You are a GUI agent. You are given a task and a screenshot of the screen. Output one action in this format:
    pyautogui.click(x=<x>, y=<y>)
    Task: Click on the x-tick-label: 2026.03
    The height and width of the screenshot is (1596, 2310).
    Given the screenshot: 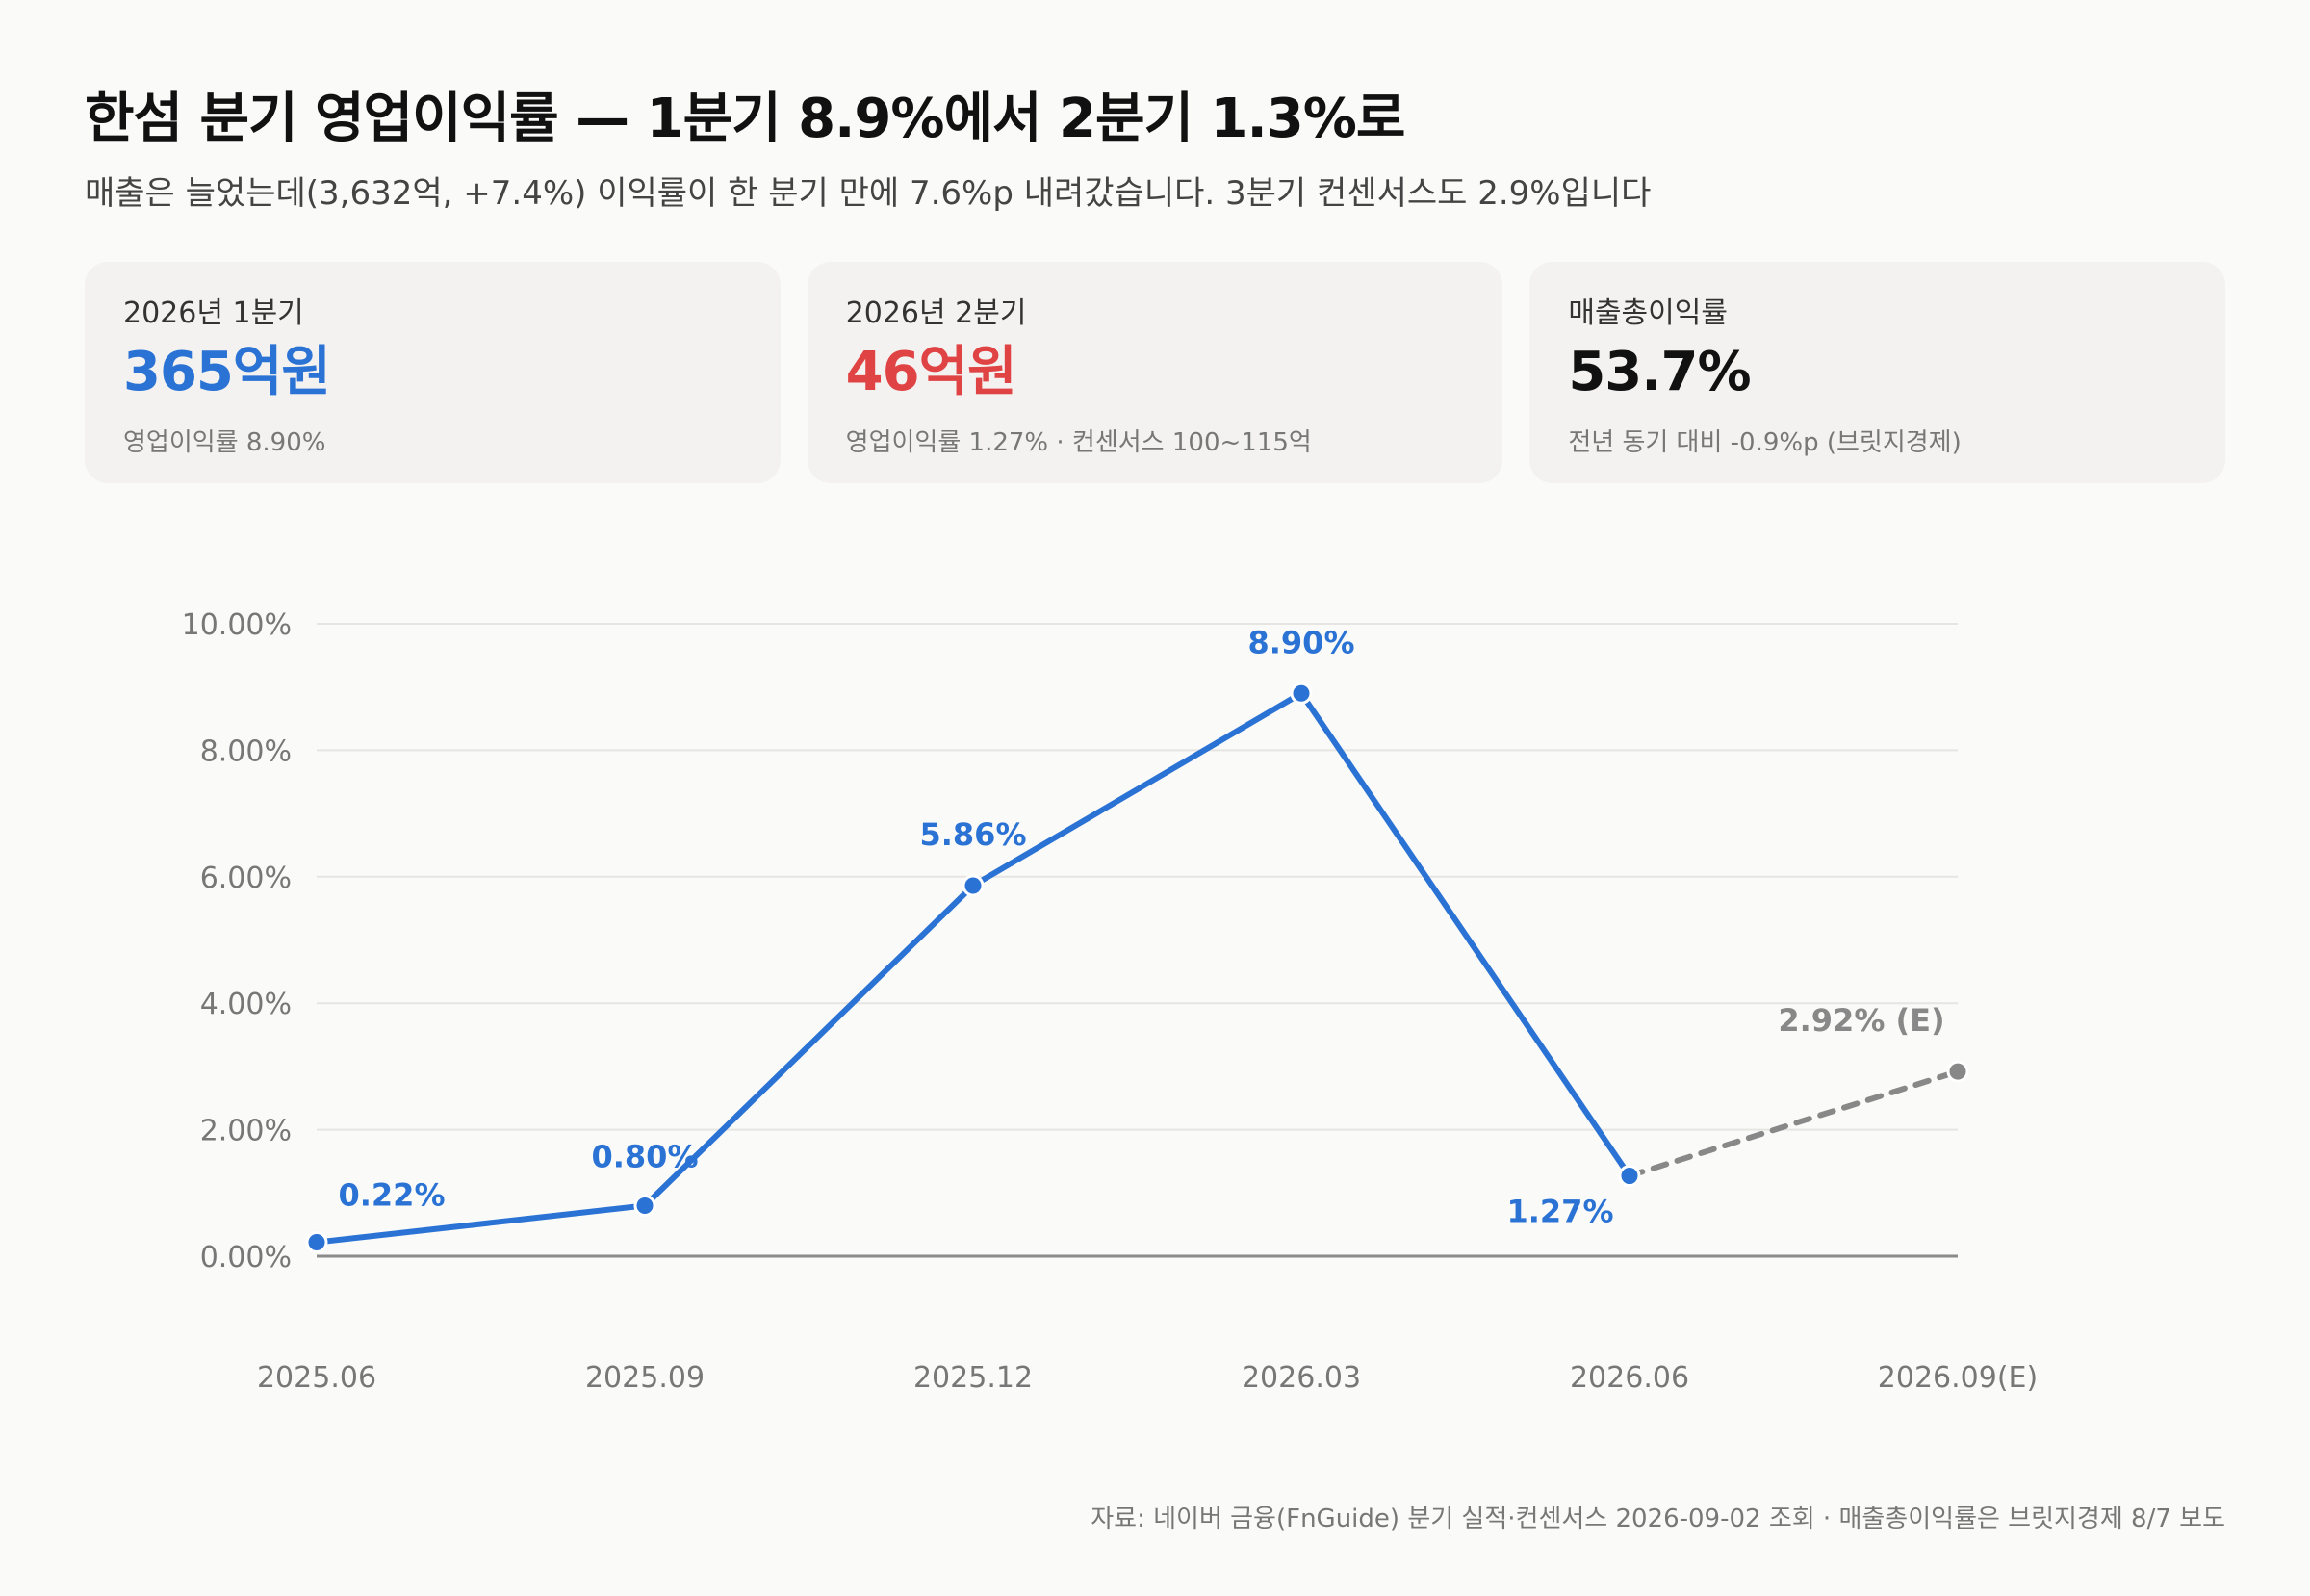 What is the action you would take?
    pyautogui.click(x=1301, y=1378)
    